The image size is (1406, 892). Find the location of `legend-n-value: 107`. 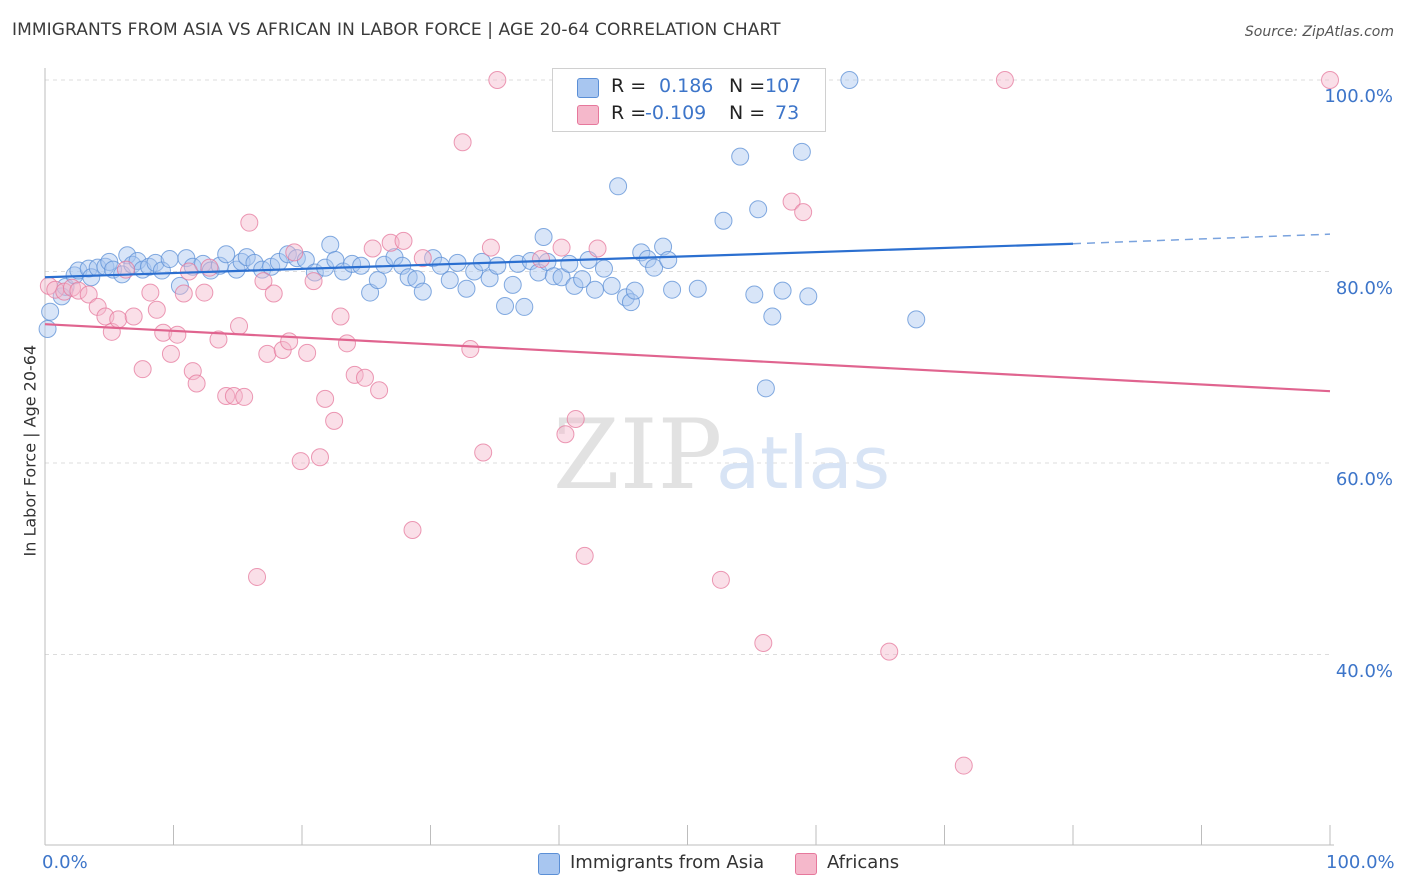

legend-n-value: 107 is located at coordinates (783, 86).